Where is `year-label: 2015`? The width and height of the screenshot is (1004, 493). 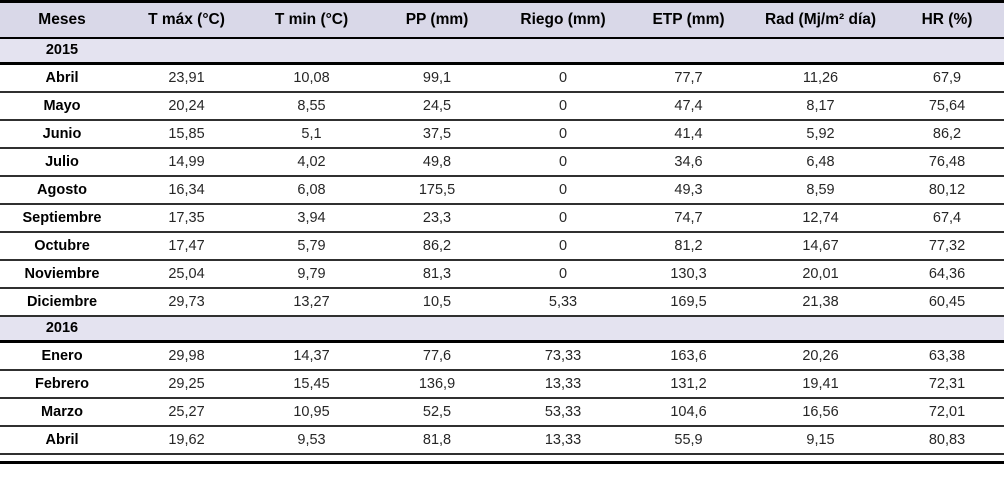
year-label: 2015 is located at coordinates (62, 50).